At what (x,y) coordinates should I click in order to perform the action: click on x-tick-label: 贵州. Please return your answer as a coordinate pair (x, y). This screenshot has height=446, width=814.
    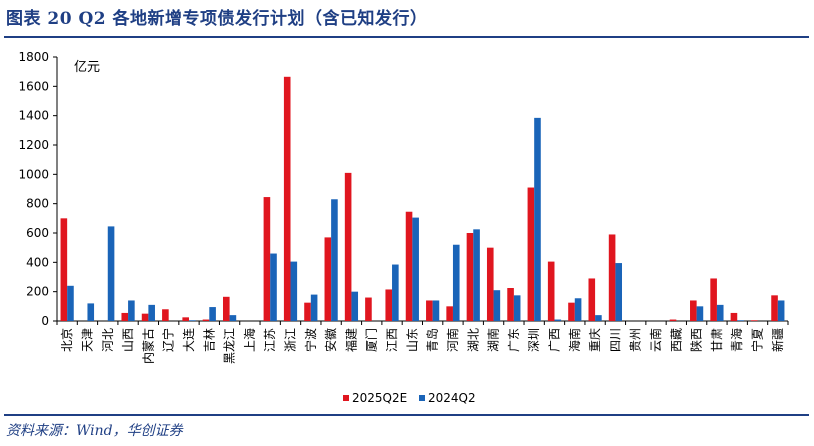
    Looking at the image, I should click on (636, 340).